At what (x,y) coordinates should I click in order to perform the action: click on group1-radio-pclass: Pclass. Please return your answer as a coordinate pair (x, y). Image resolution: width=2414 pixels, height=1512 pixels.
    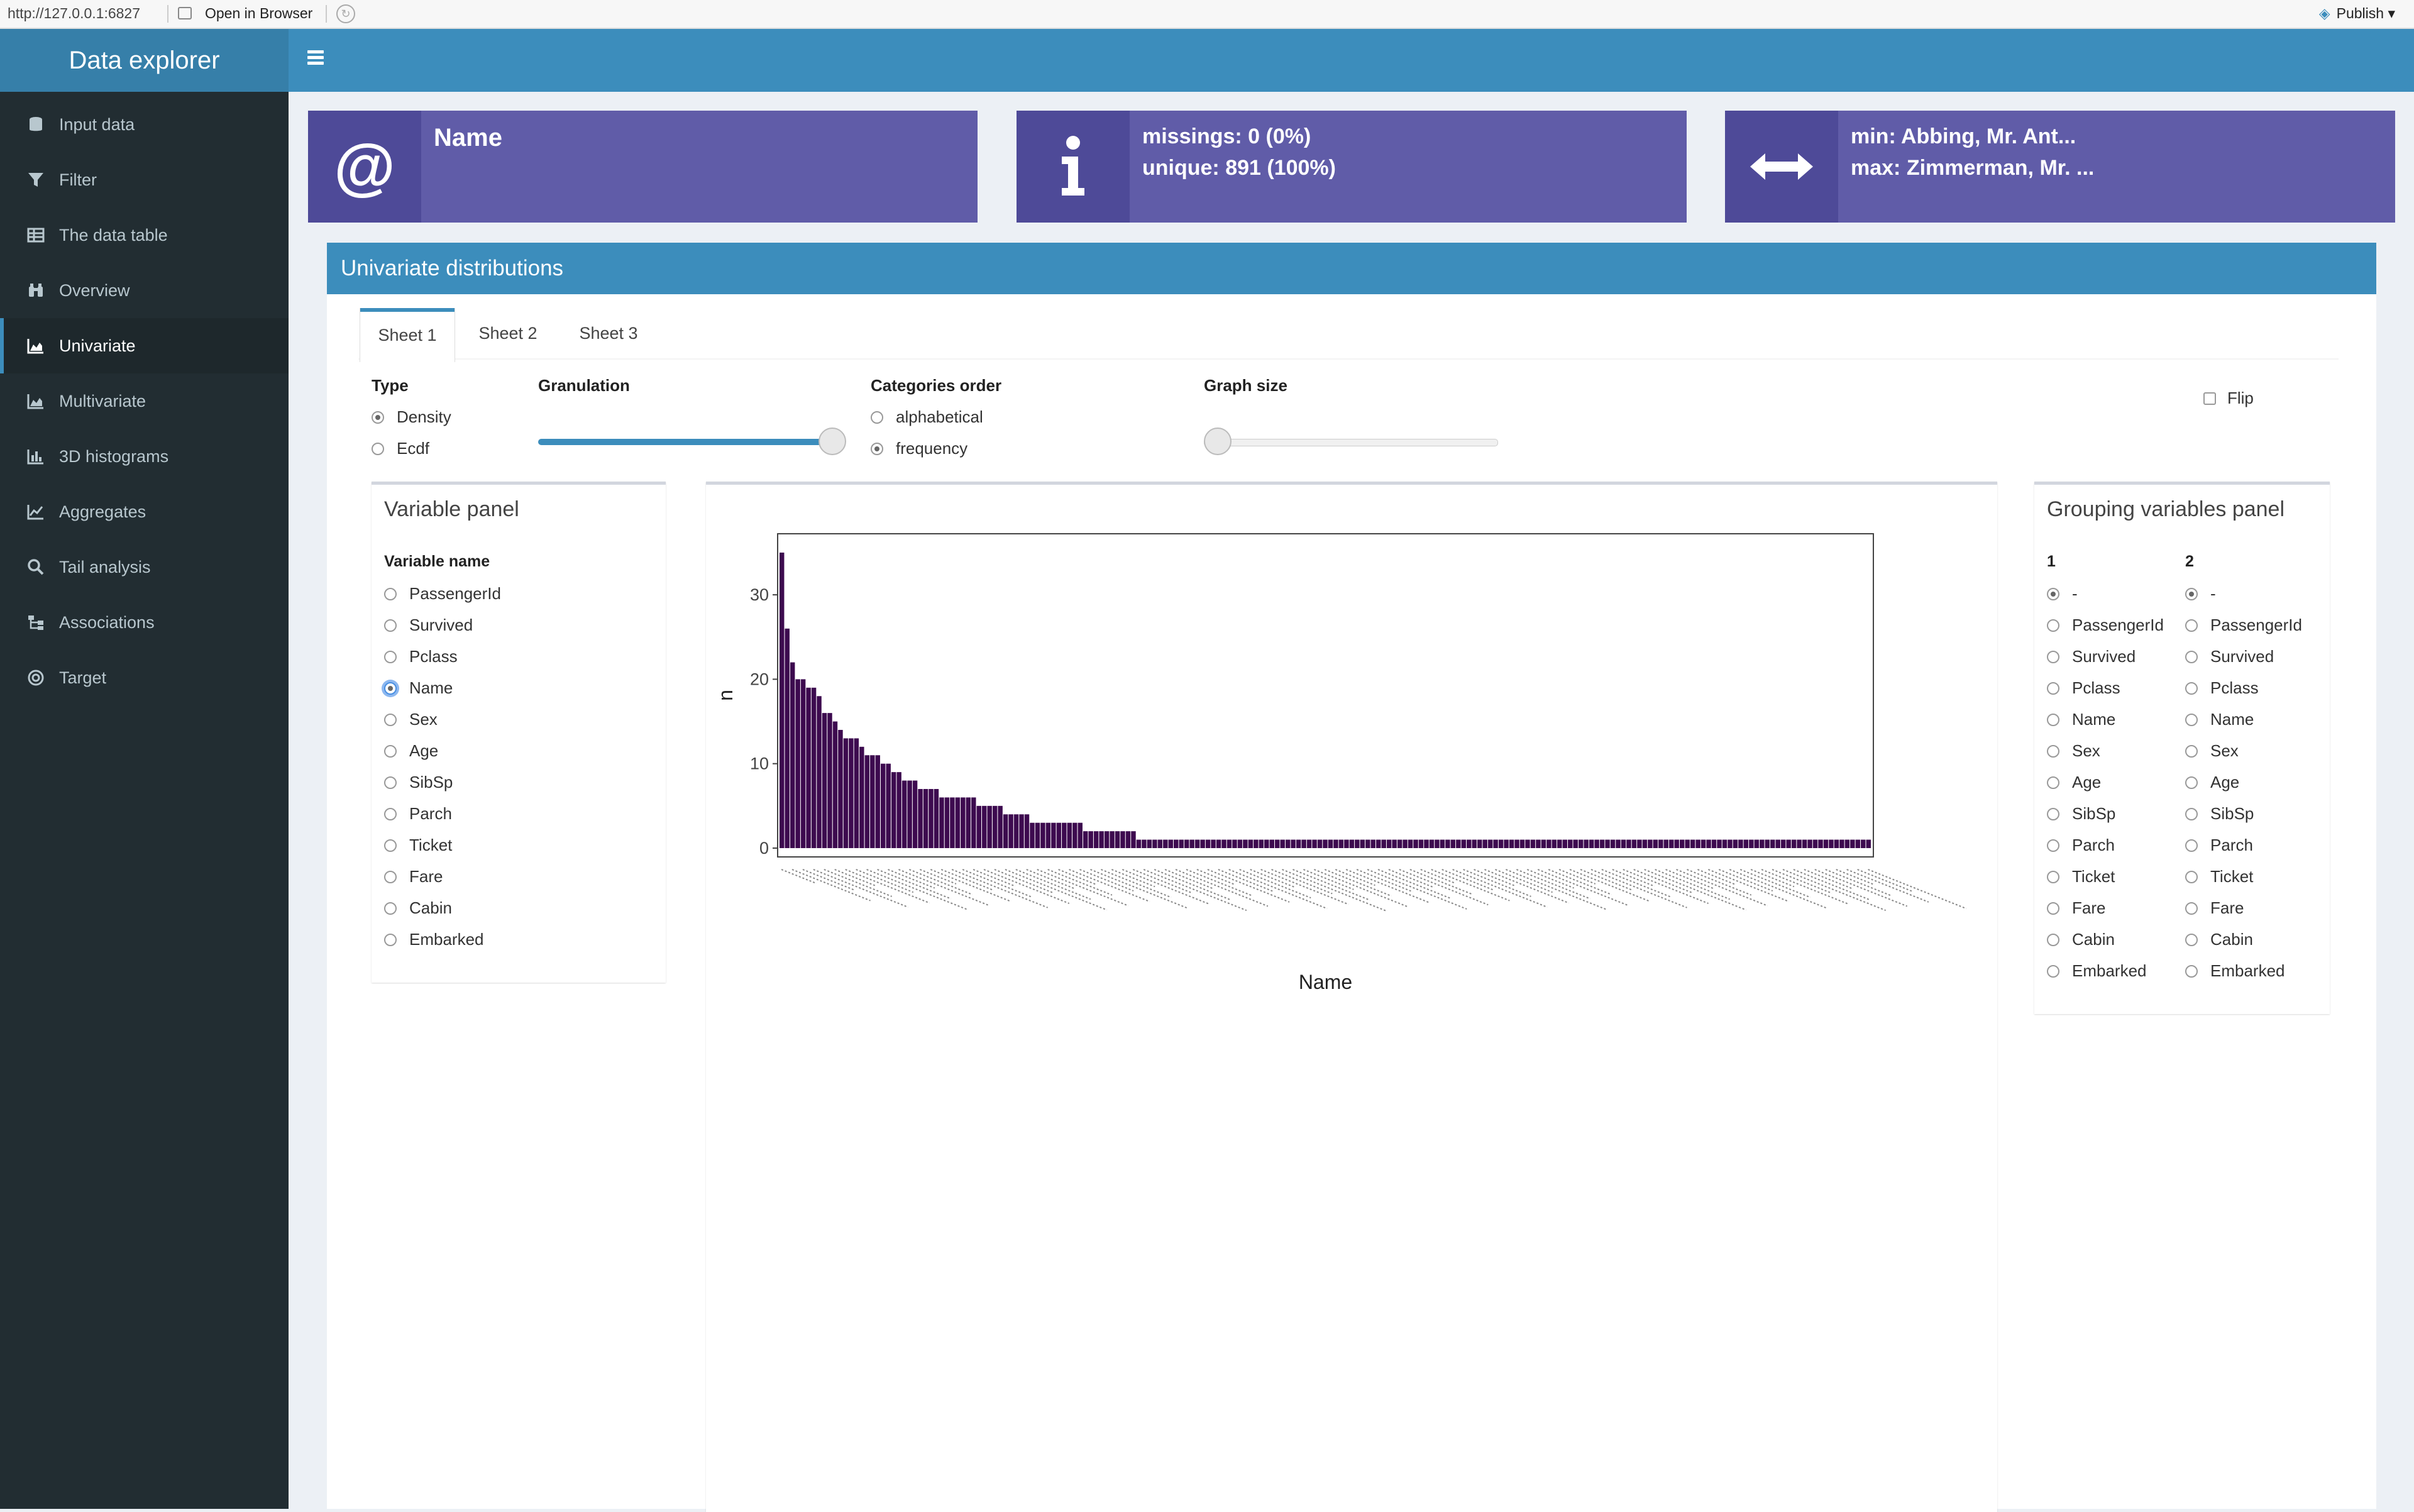
    Looking at the image, I should click on (2083, 688).